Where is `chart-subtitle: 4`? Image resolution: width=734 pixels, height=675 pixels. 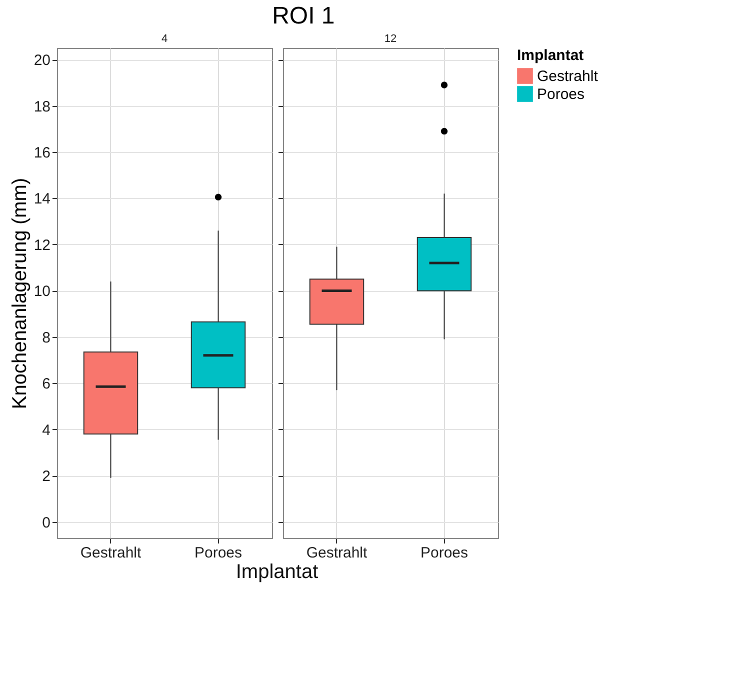
chart-subtitle: 4 is located at coordinates (164, 39).